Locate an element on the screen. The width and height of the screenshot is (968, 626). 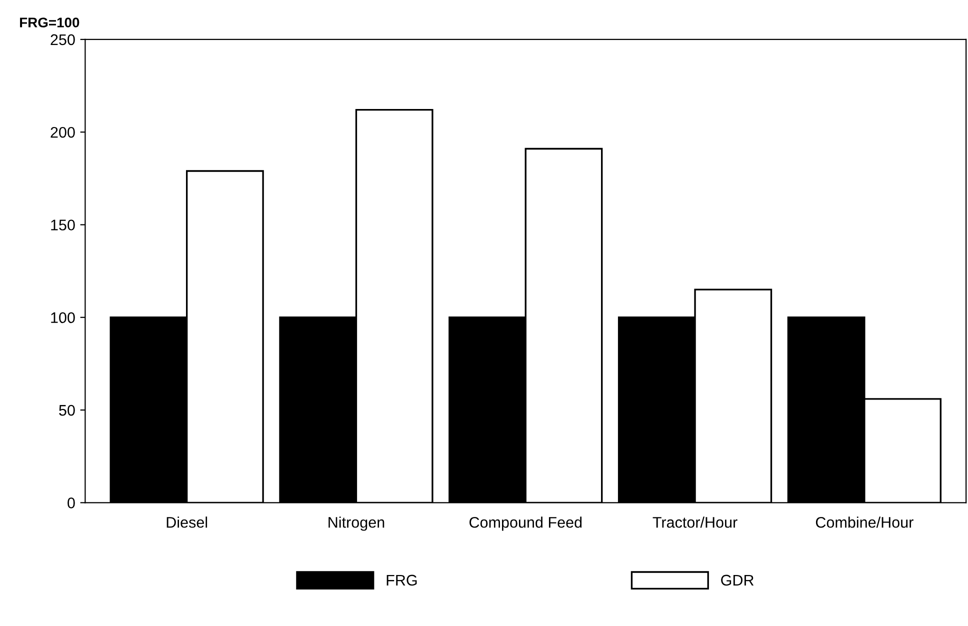
x-tick-label: Combine/Hour is located at coordinates (865, 522).